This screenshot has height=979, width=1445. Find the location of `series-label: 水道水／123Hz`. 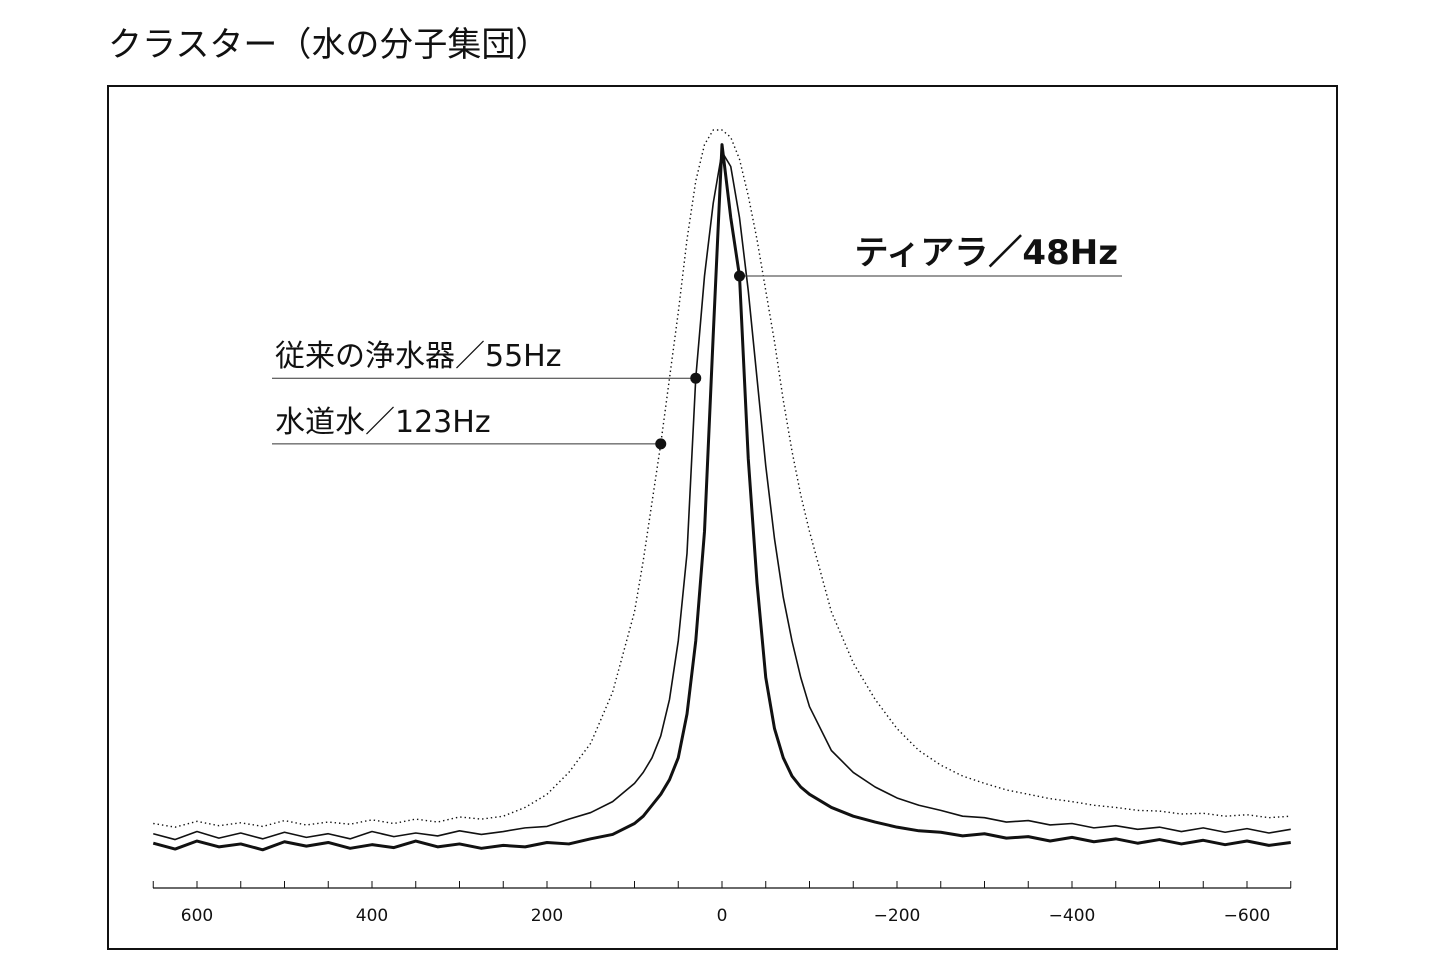

series-label: 水道水／123Hz is located at coordinates (383, 422).